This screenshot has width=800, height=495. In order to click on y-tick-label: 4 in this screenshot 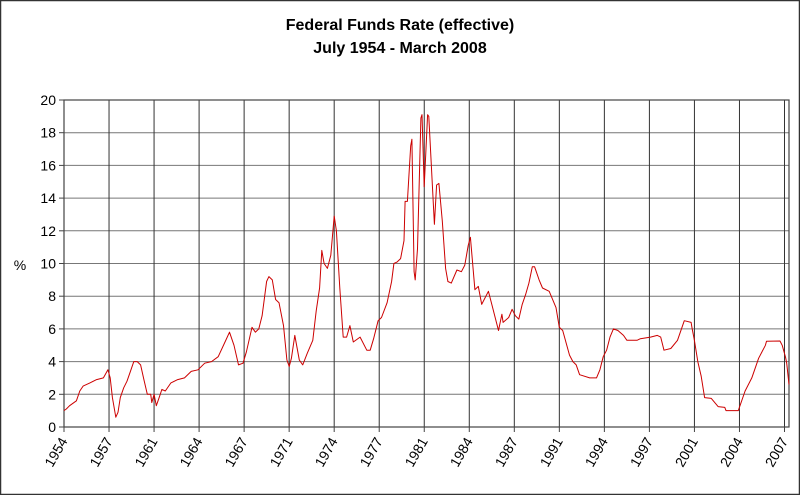, I will do `click(52, 362)`.